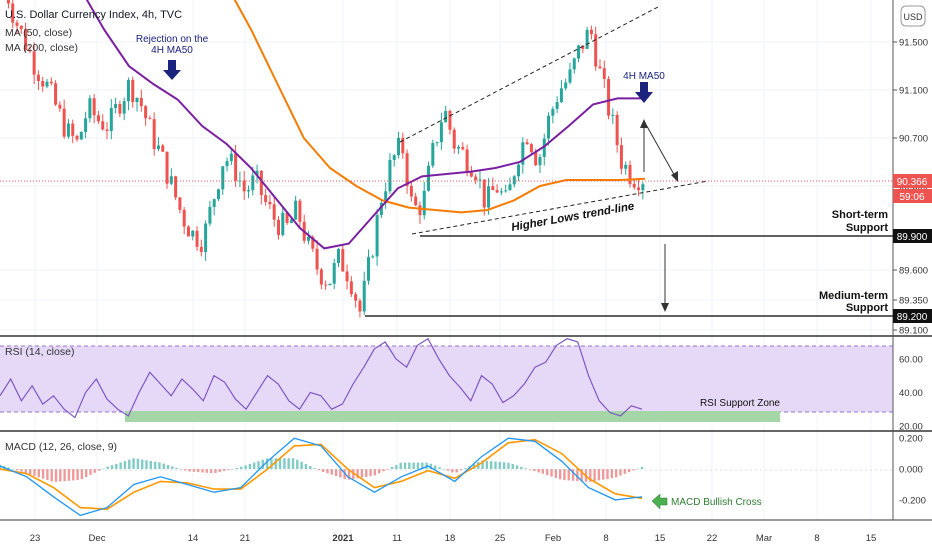 The width and height of the screenshot is (932, 555). Describe the element at coordinates (644, 92) in the screenshot. I see `ma50-arrow-icon` at that location.